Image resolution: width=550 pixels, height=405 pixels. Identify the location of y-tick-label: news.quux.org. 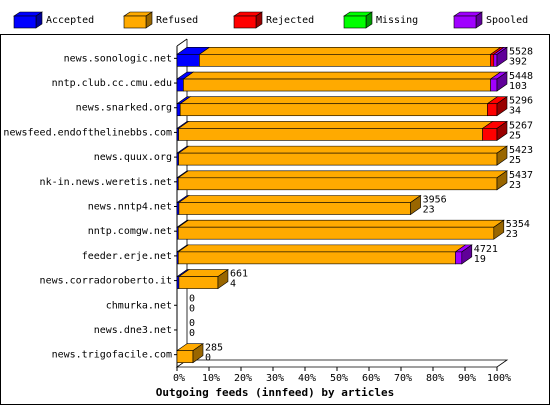
(133, 157).